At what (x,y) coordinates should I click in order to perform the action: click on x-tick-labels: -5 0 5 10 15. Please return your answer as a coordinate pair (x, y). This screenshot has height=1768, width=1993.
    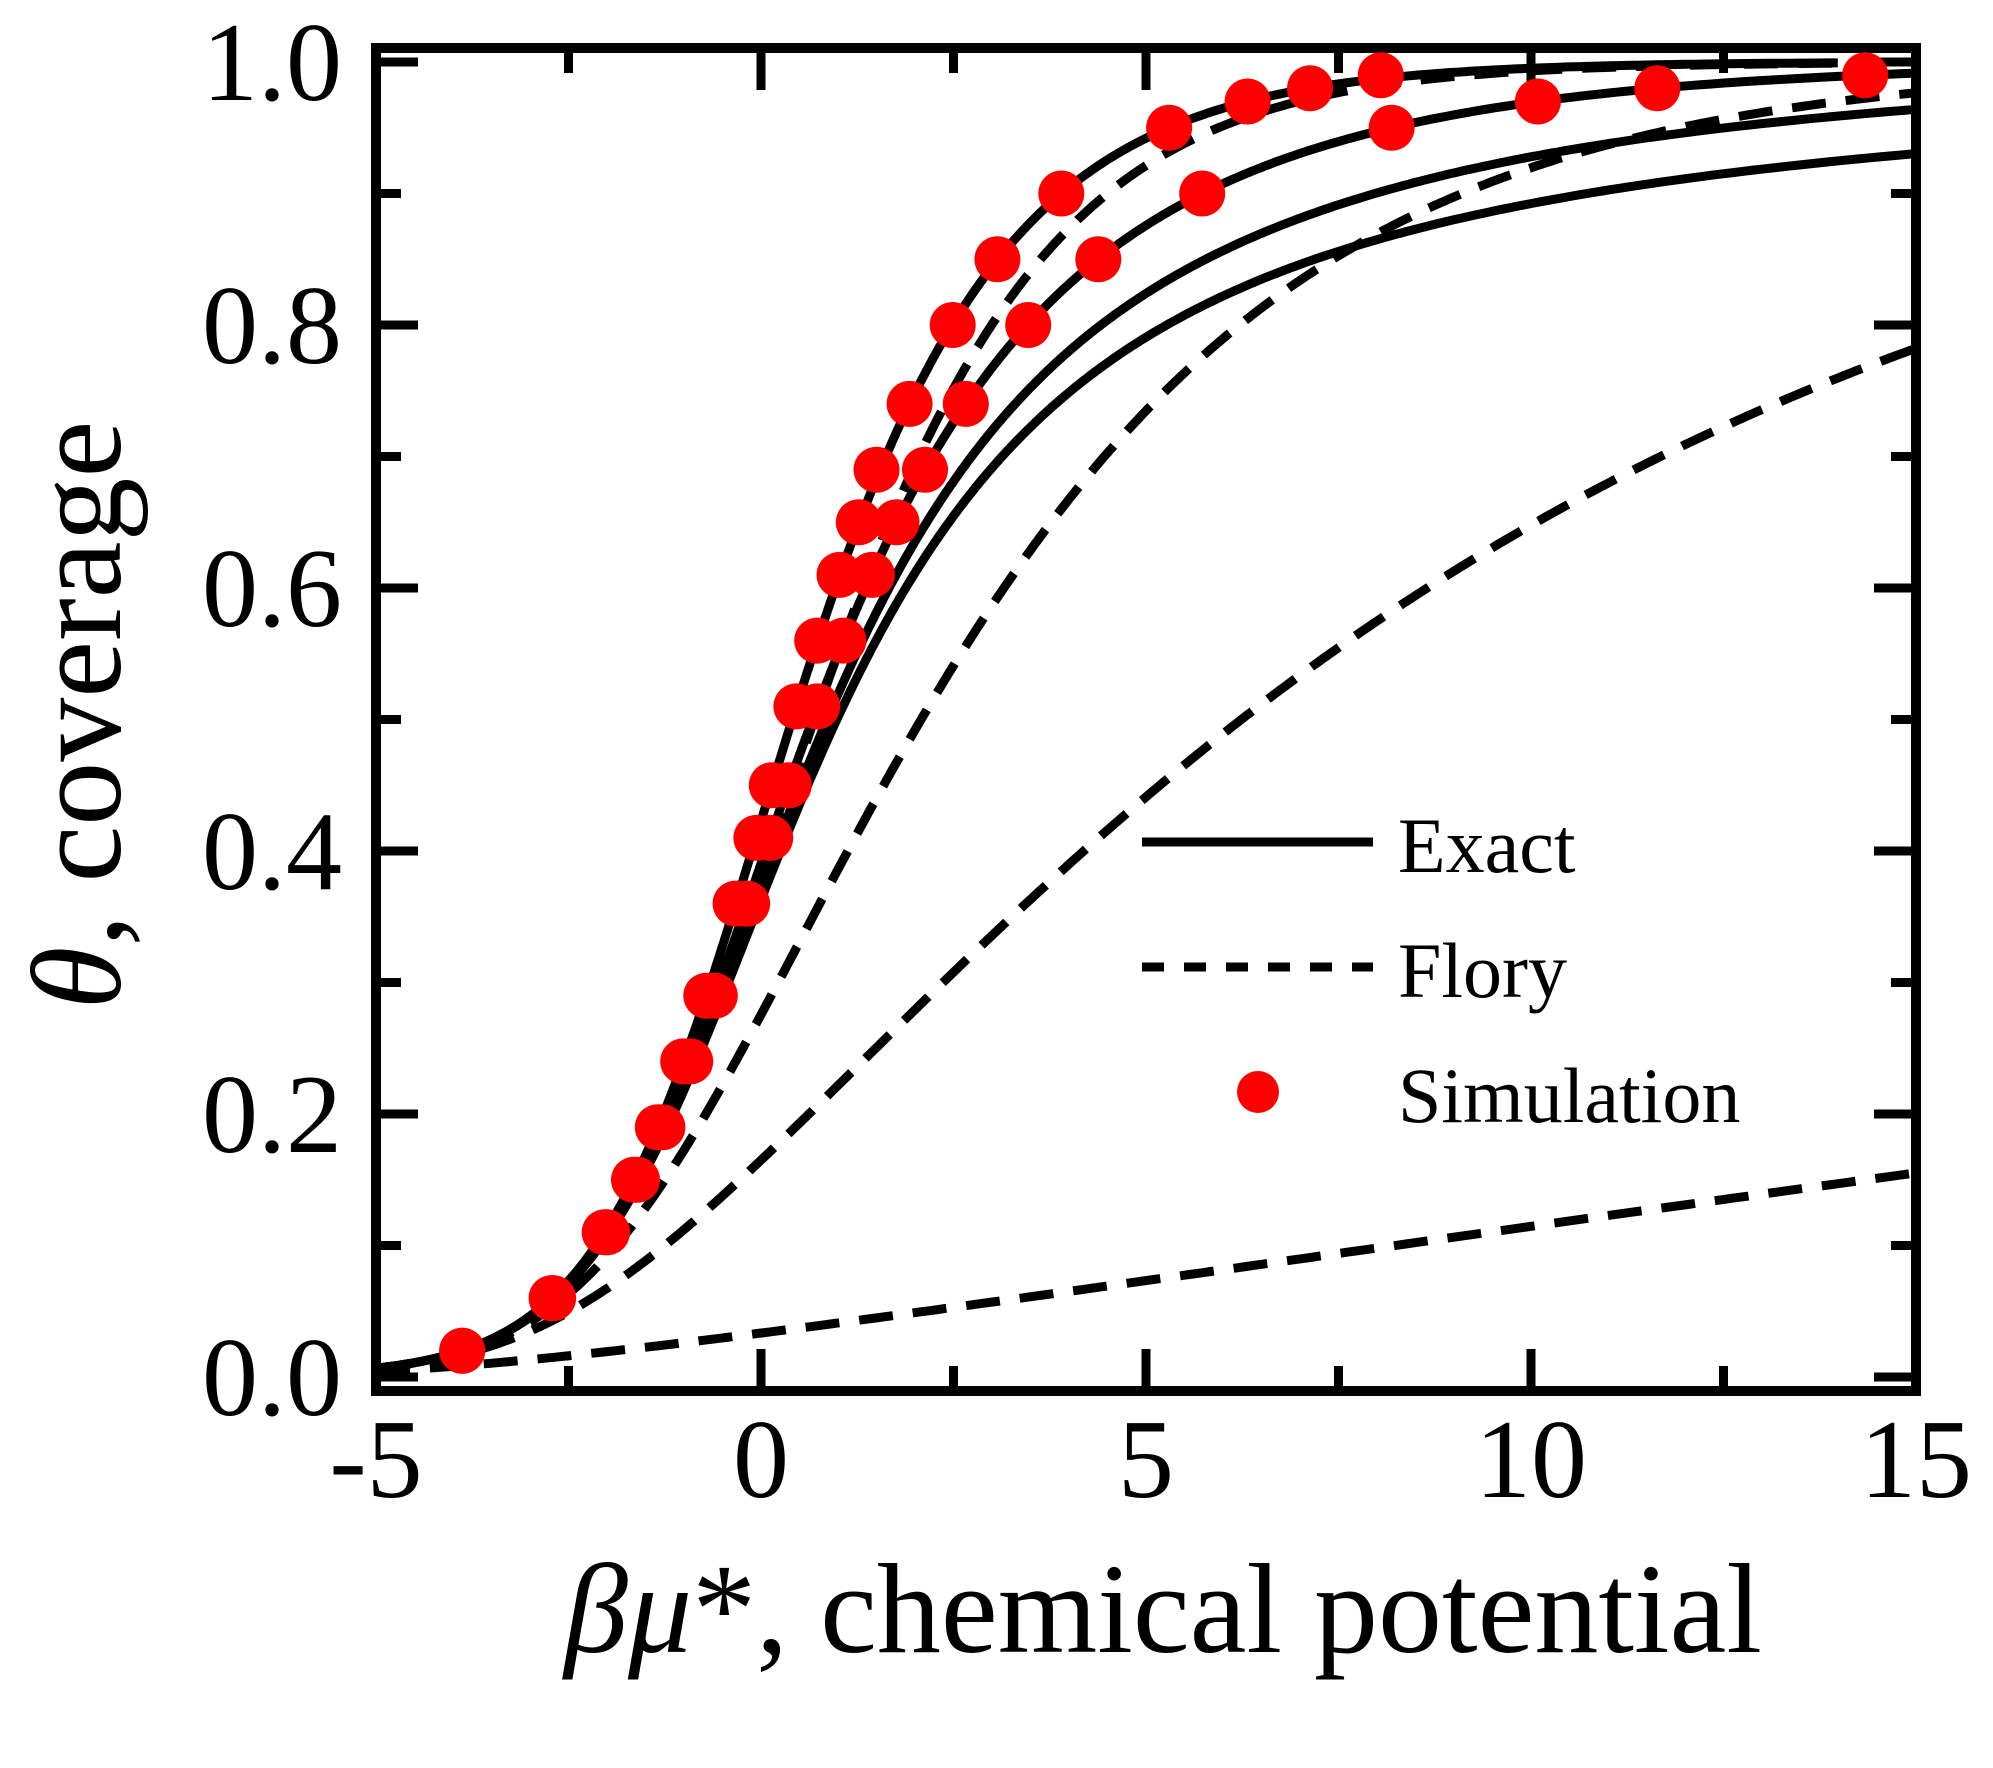
    Looking at the image, I should click on (1150, 1460).